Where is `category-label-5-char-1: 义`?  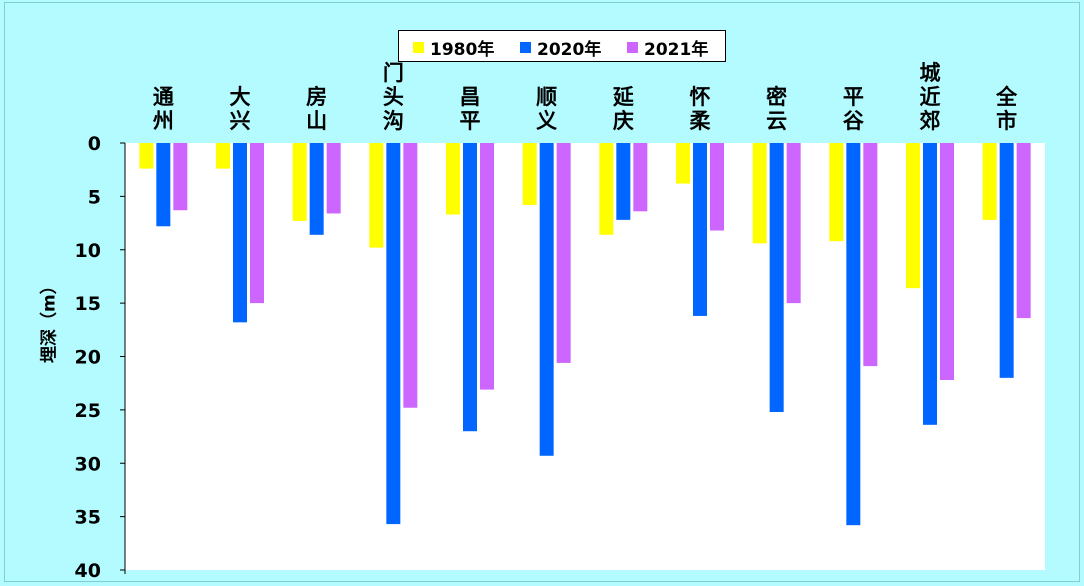
category-label-5-char-1: 义 is located at coordinates (546, 121).